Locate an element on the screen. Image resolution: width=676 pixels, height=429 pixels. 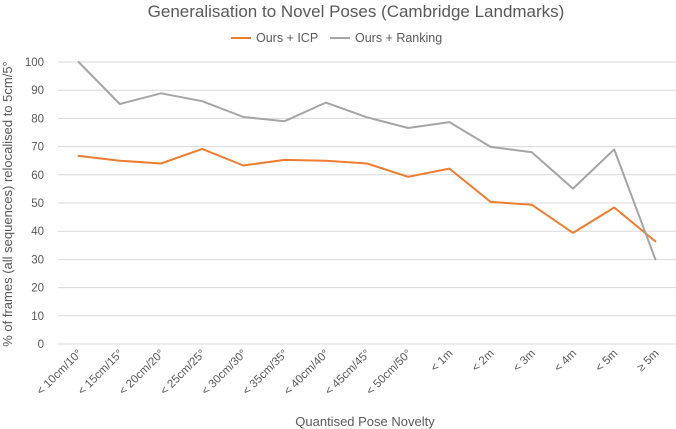
y-tick-label: 10 is located at coordinates (37, 317).